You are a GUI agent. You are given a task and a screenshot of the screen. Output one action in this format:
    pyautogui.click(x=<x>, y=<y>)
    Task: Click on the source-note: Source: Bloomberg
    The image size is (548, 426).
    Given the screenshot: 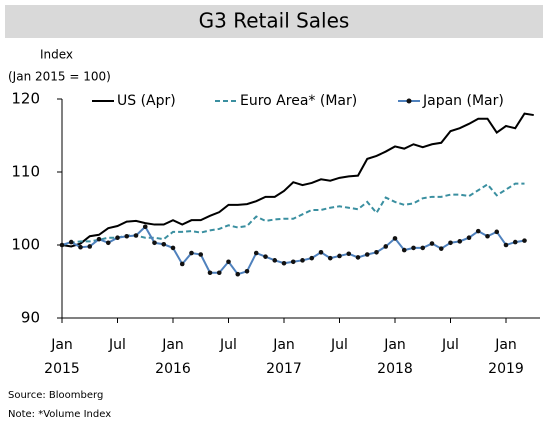 What is the action you would take?
    pyautogui.click(x=55, y=395)
    